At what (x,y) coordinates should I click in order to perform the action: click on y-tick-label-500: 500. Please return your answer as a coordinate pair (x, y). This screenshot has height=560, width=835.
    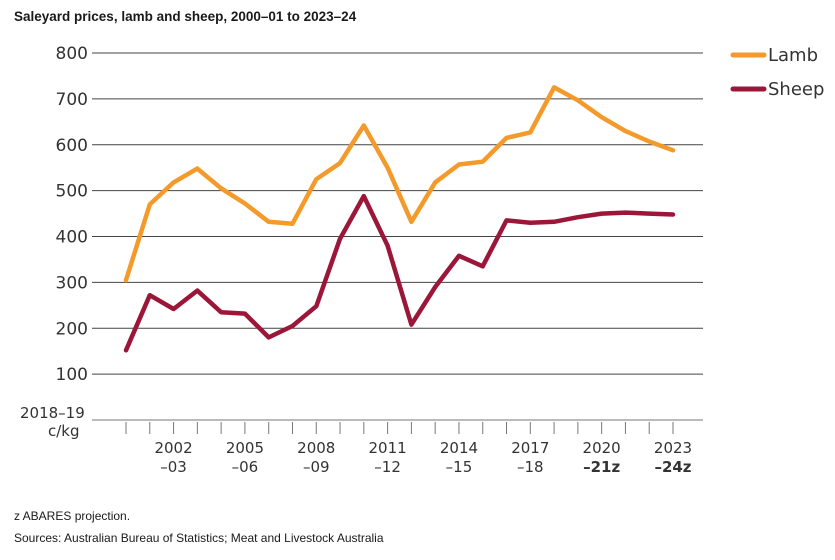
    Looking at the image, I should click on (72, 192).